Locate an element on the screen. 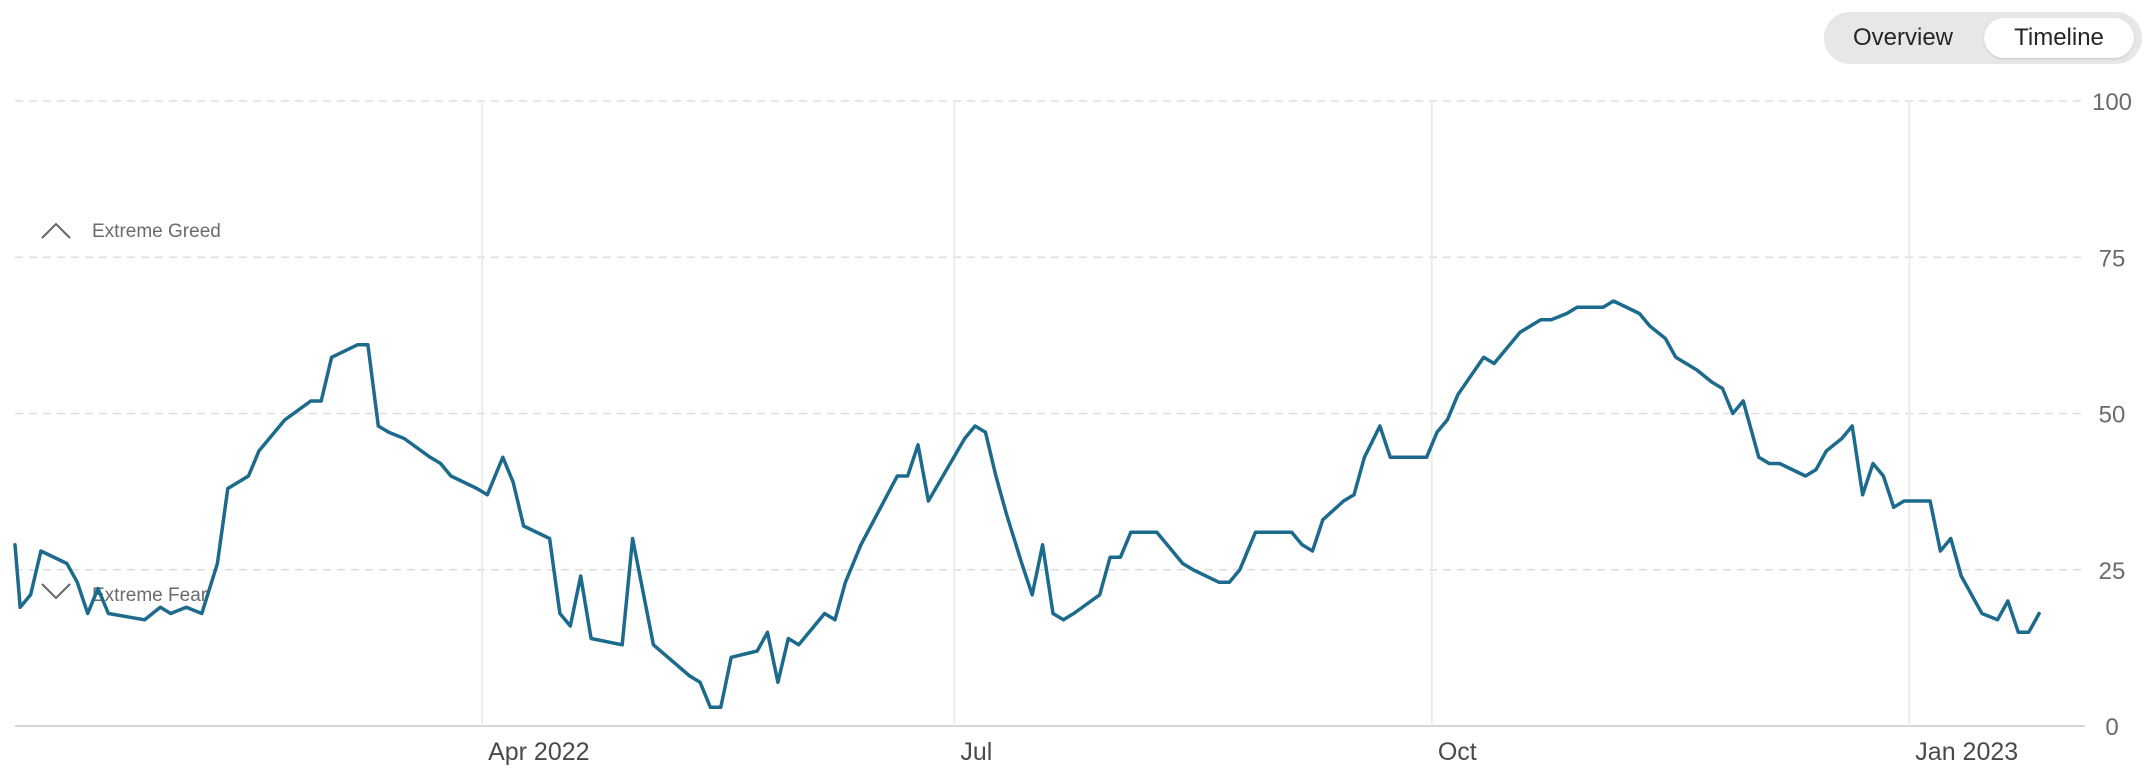  extreme-greed-label: Extreme Greed is located at coordinates (156, 231).